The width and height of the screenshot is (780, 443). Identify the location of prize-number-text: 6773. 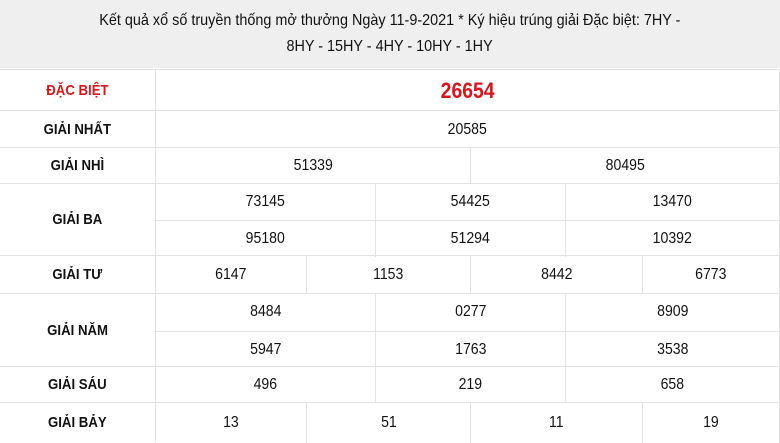
(711, 274).